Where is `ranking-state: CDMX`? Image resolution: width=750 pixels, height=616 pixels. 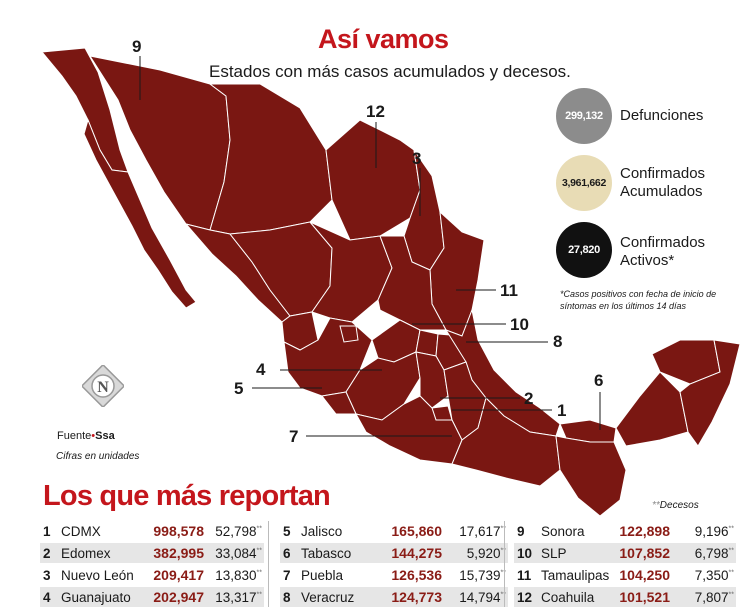
ranking-state: CDMX is located at coordinates (81, 531).